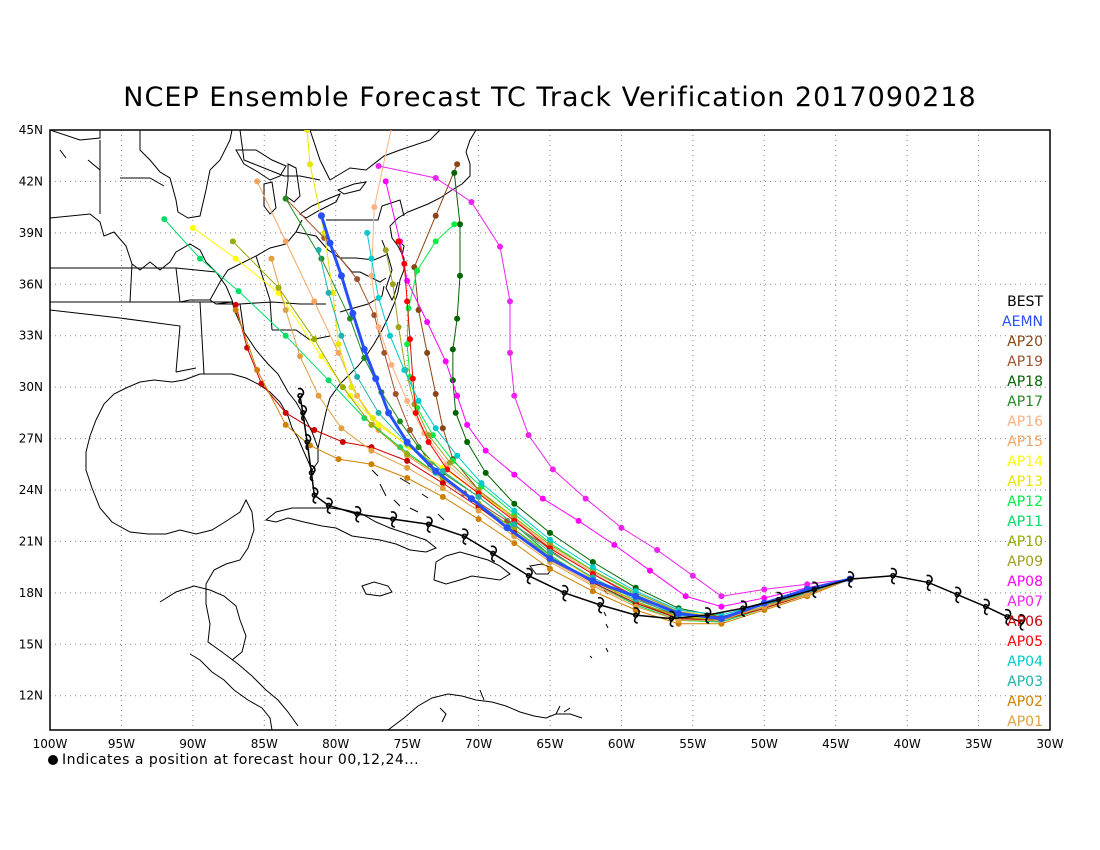 The height and width of the screenshot is (850, 1100). Describe the element at coordinates (1025, 302) in the screenshot. I see `legend-item-best: BEST` at that location.